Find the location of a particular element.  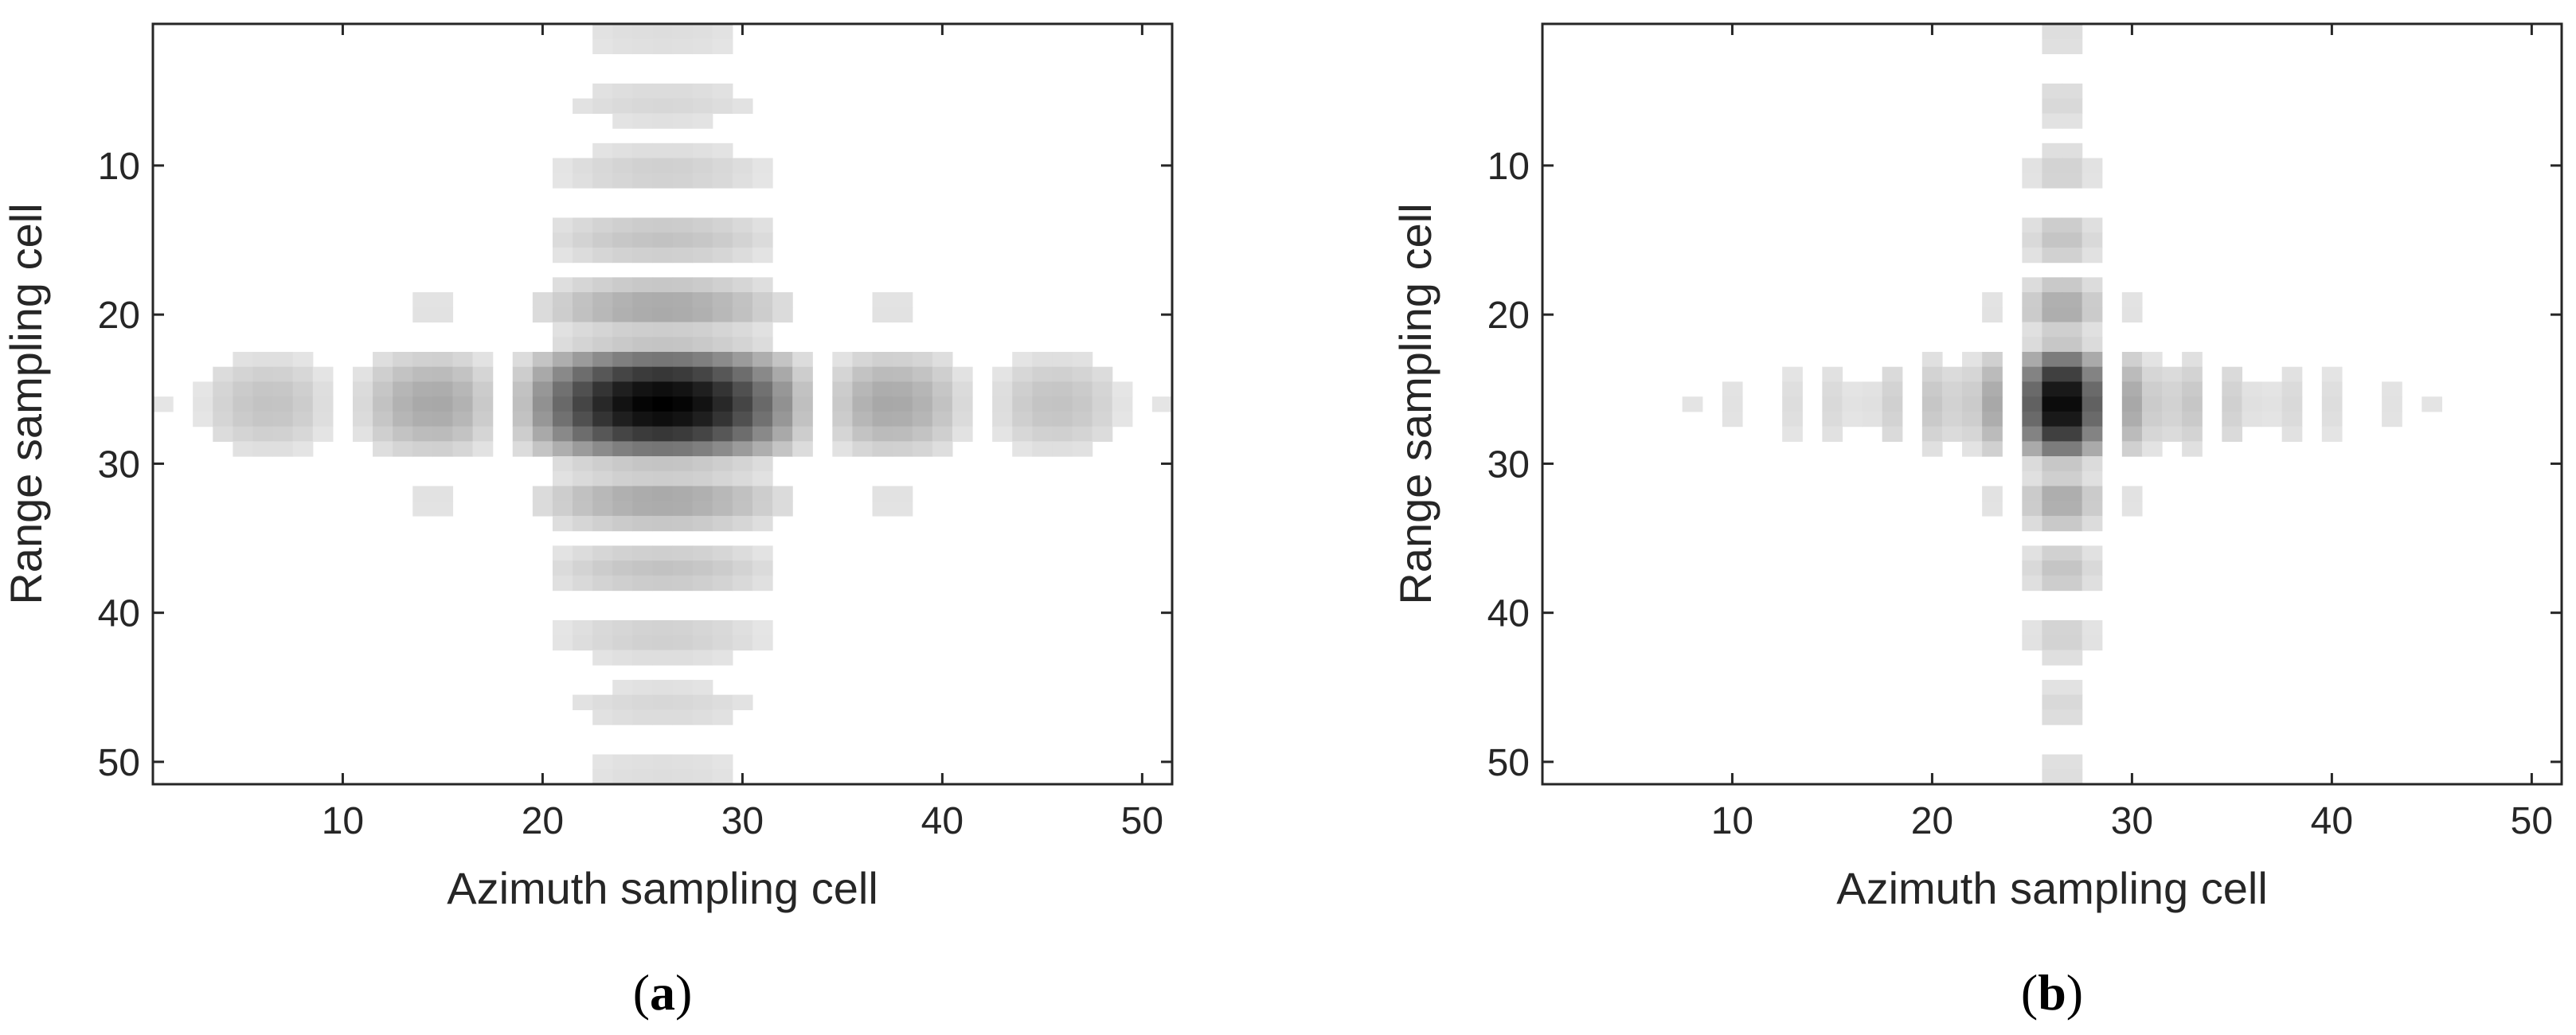

y-tick-label: 20 is located at coordinates (119, 316).